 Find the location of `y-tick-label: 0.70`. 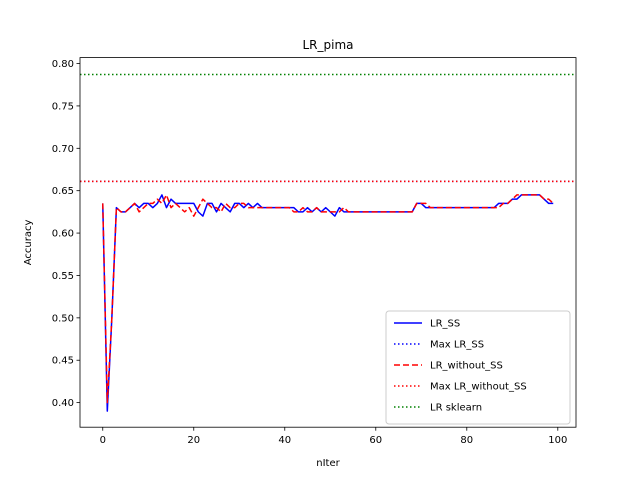

y-tick-label: 0.70 is located at coordinates (63, 149).